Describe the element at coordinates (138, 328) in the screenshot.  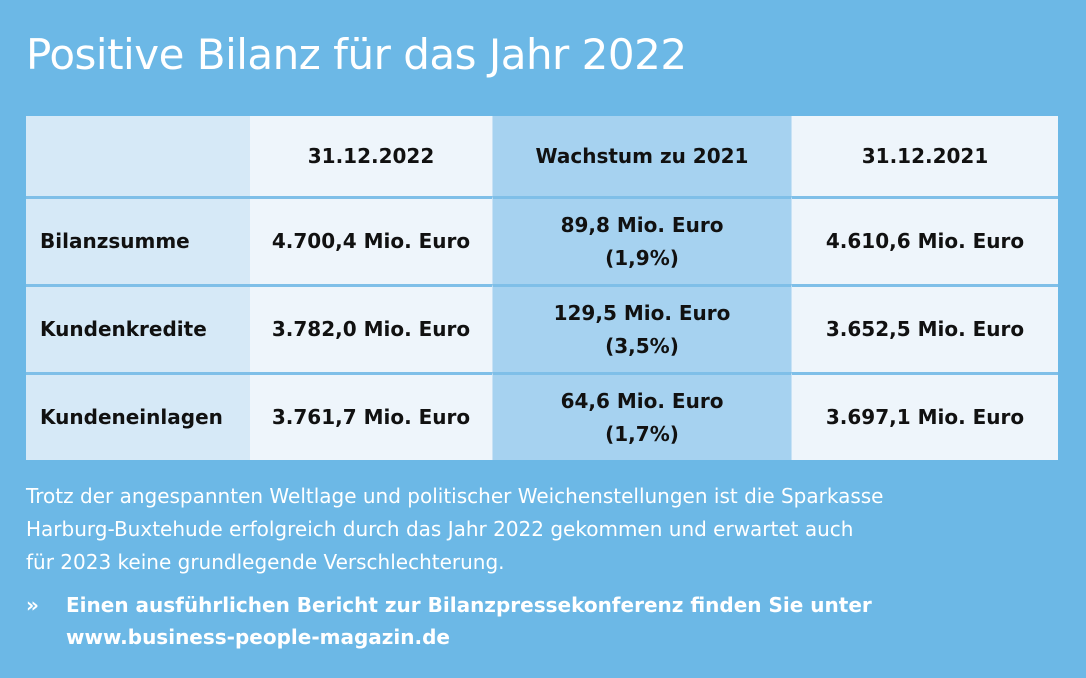
I see `row-label: Kundenkredite` at that location.